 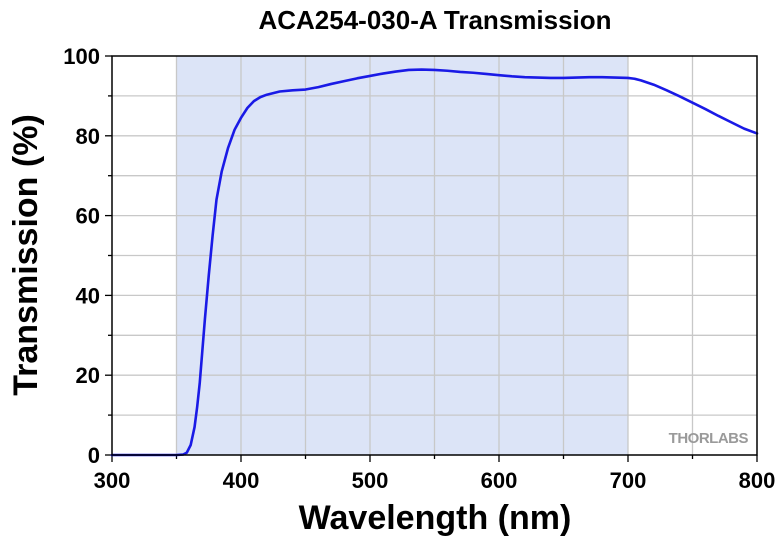 What do you see at coordinates (435, 518) in the screenshot?
I see `x-axis-label: Wavelength (nm)` at bounding box center [435, 518].